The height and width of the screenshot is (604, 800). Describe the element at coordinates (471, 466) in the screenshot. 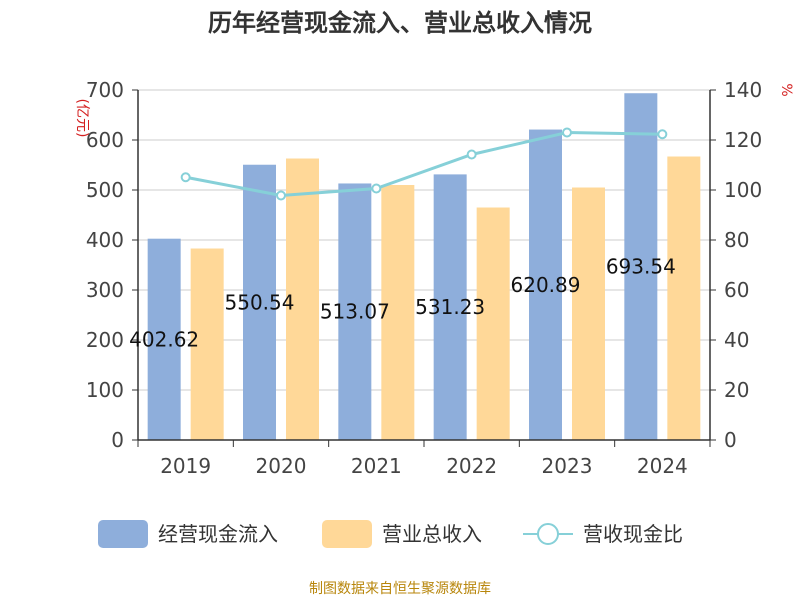

I see `x-axis-tick-label: 2022` at that location.